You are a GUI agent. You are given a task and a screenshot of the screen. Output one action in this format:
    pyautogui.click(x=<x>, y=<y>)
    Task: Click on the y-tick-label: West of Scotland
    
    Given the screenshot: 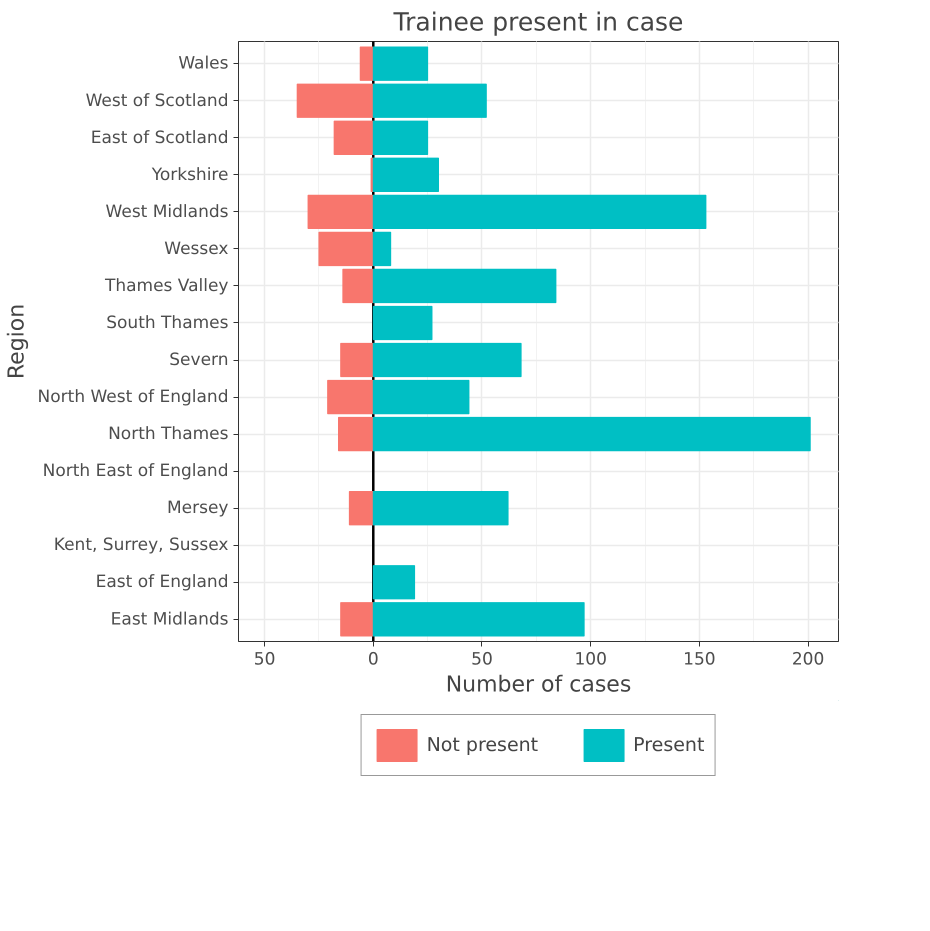 What is the action you would take?
    pyautogui.click(x=157, y=100)
    